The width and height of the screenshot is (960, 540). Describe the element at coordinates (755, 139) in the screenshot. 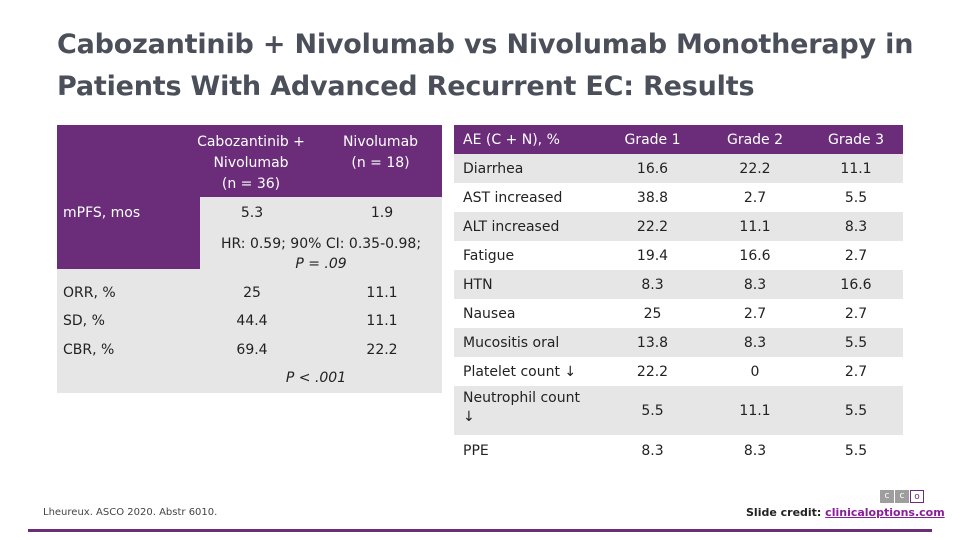

I see `ae-header-grade2: Grade 2` at that location.